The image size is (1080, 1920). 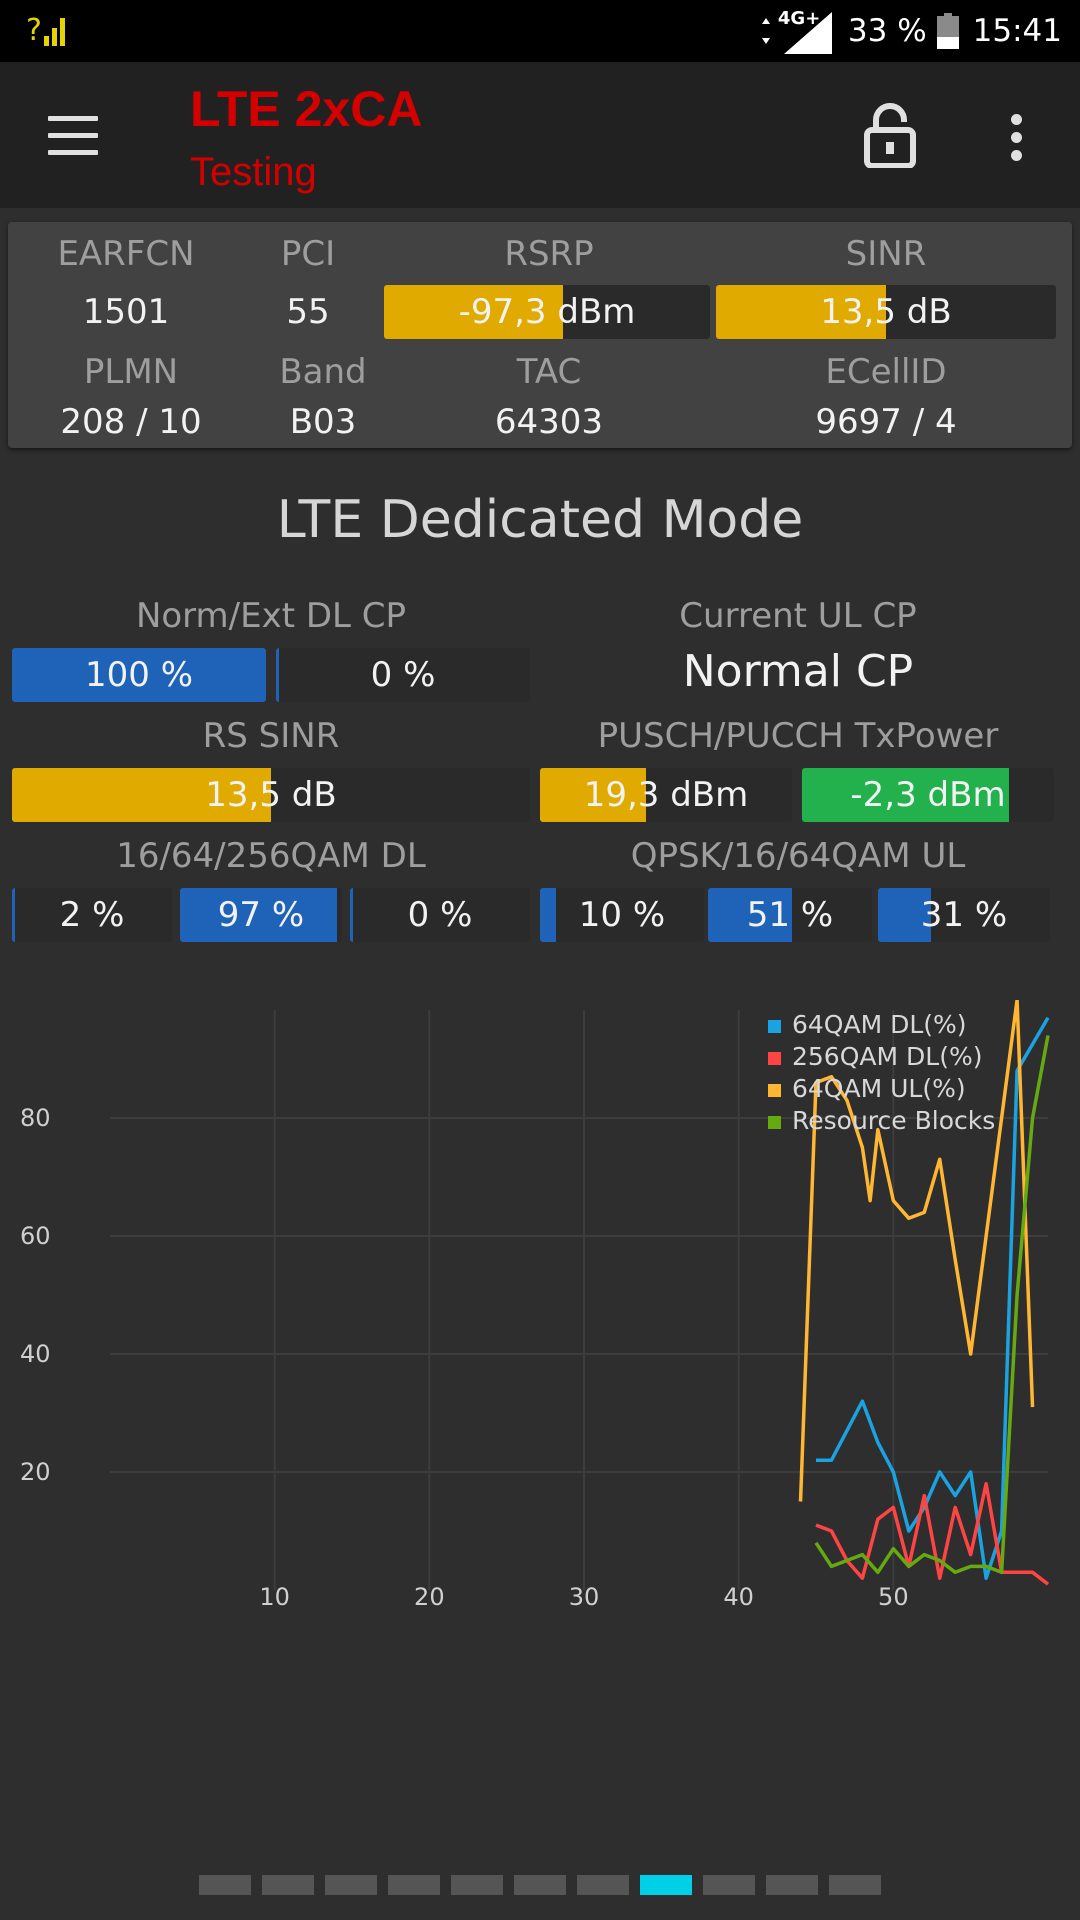 I want to click on pucch-power-bar: -2,3 dBm, so click(x=928, y=795).